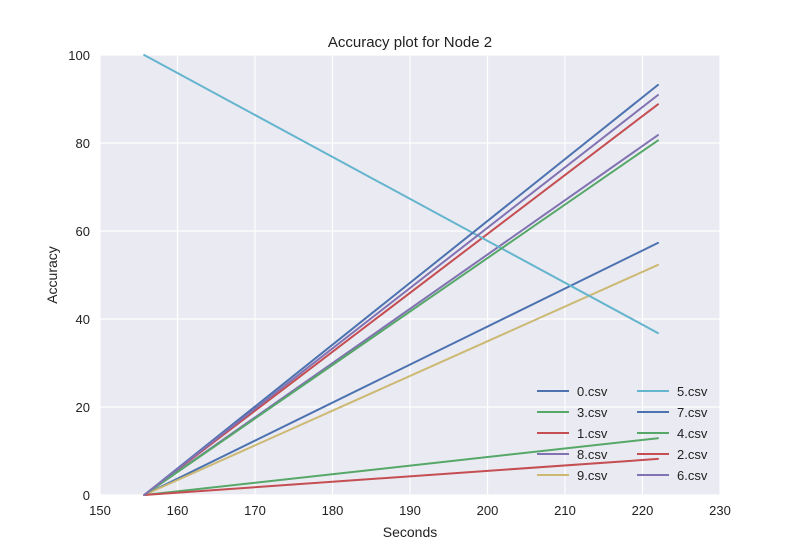  I want to click on legend-item: 7.csv, so click(672, 412).